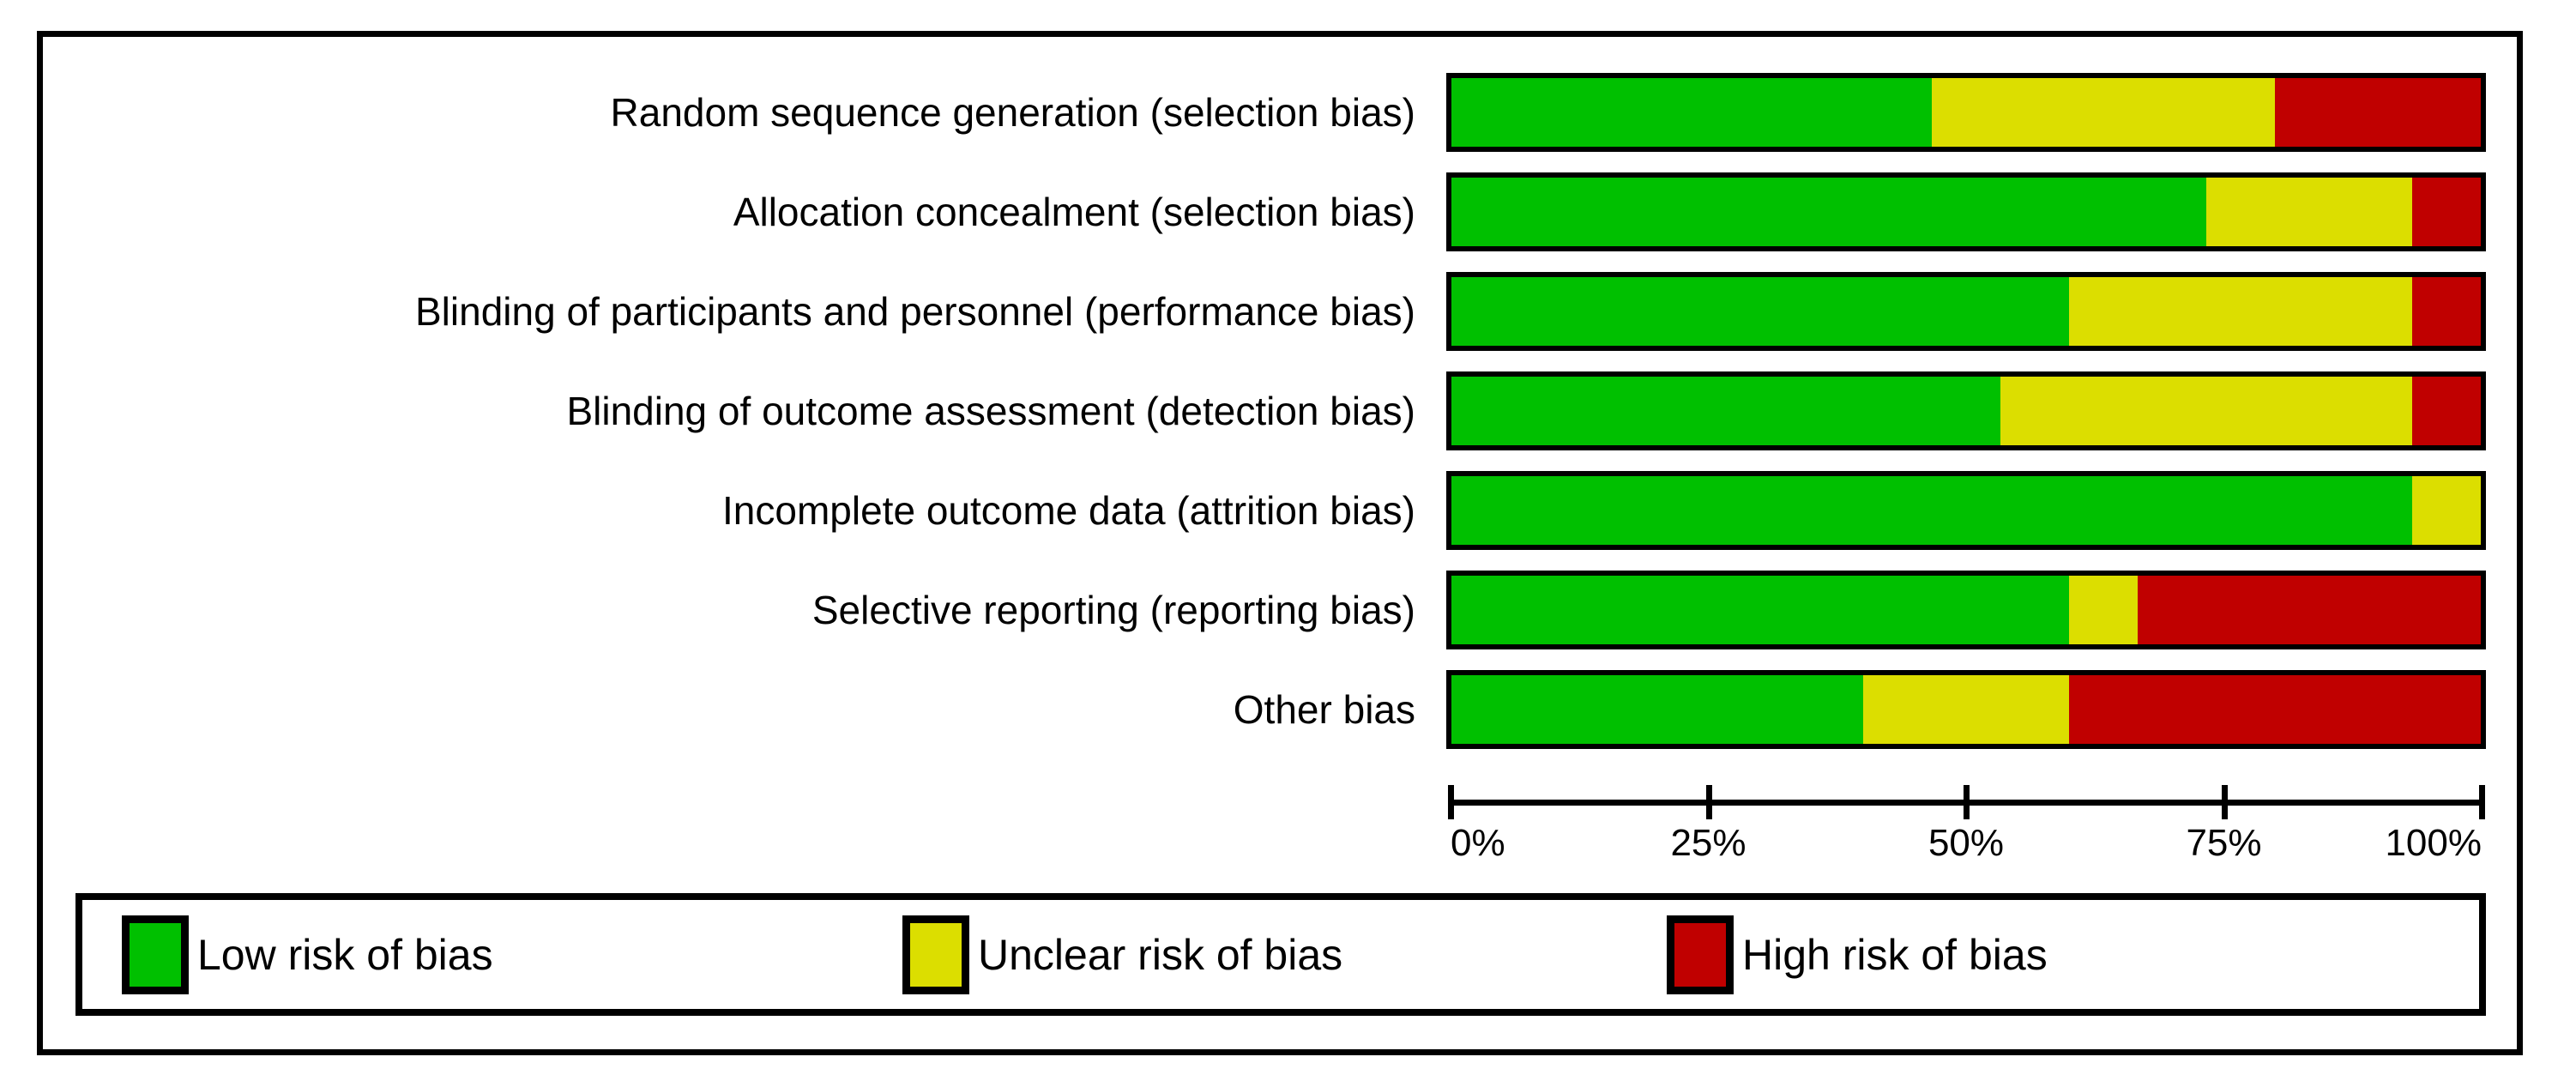 The height and width of the screenshot is (1081, 2576). I want to click on legend-entry: High risk of bias, so click(1857, 954).